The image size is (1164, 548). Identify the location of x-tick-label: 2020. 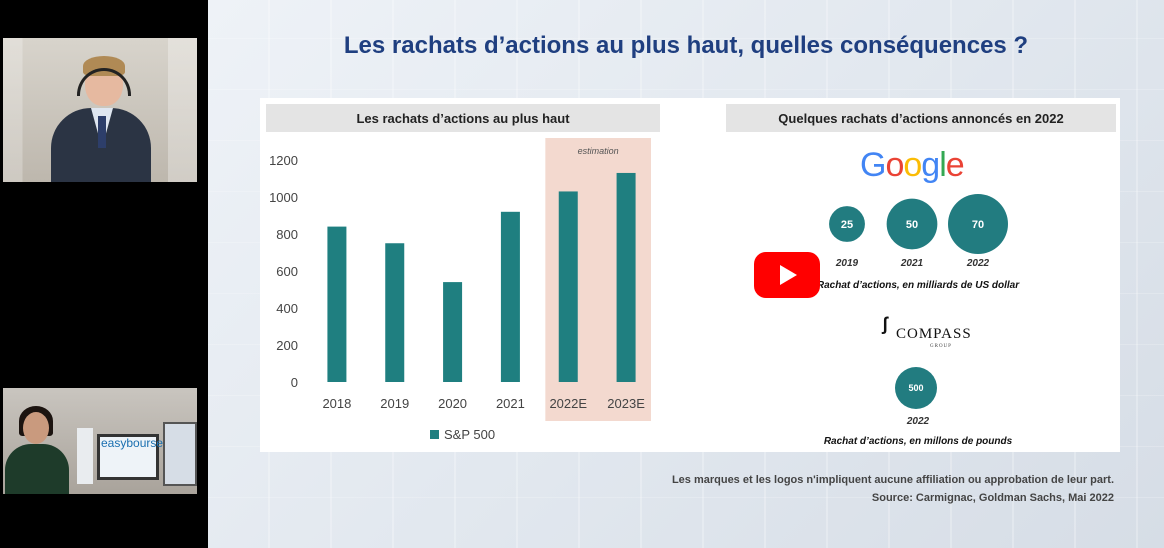
(452, 403).